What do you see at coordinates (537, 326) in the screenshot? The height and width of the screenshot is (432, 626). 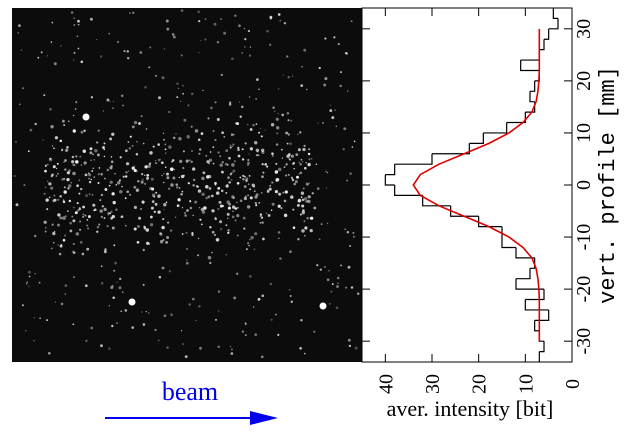 I see `histogram-bin` at bounding box center [537, 326].